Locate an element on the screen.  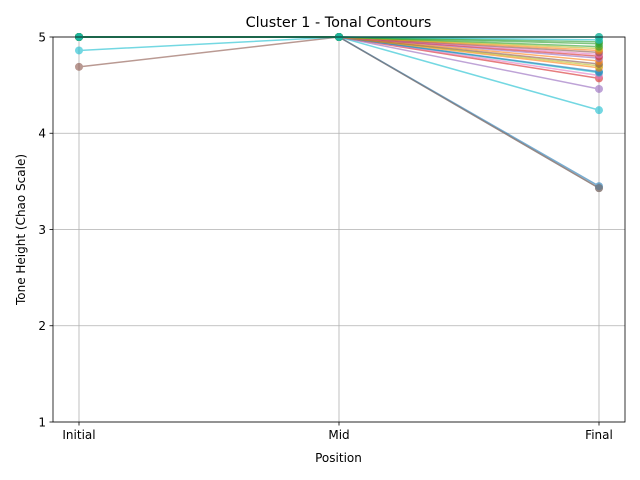
y-axis-label: Tone Height (Chao Scale) is located at coordinates (21, 230).